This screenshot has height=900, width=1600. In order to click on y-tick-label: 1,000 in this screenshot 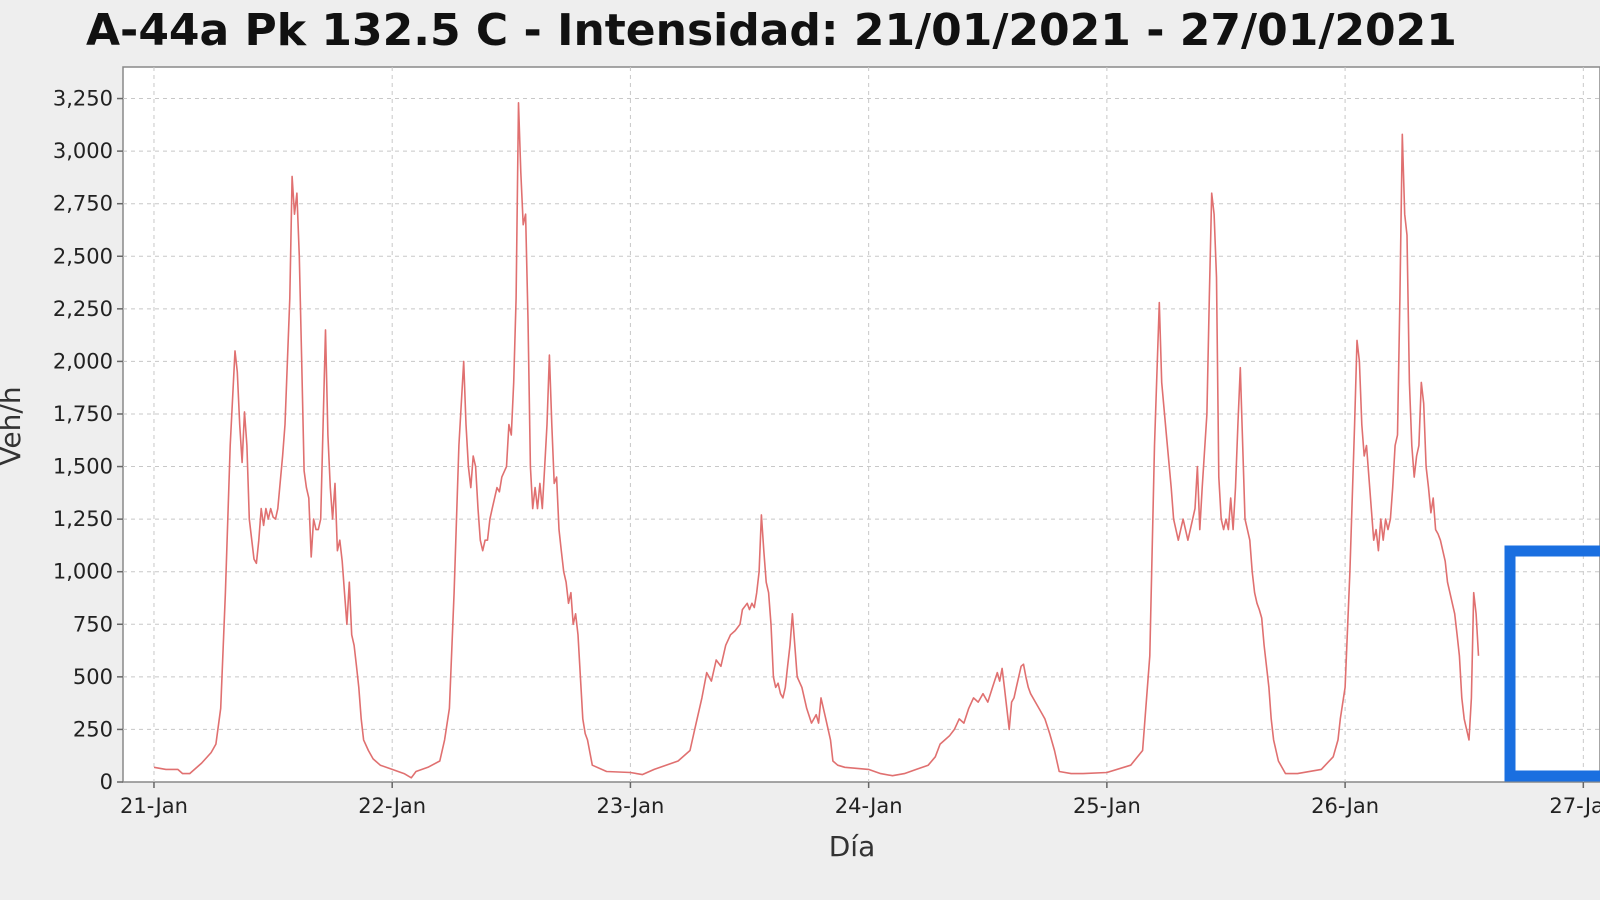, I will do `click(83, 572)`.